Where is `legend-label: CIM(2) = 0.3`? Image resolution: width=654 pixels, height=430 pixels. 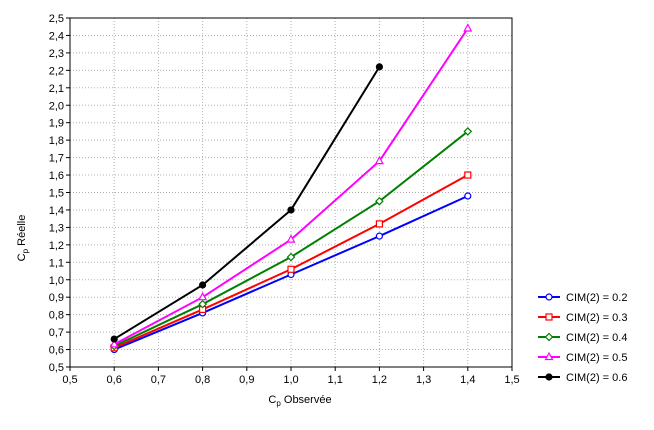
legend-label: CIM(2) = 0.3 is located at coordinates (596, 318).